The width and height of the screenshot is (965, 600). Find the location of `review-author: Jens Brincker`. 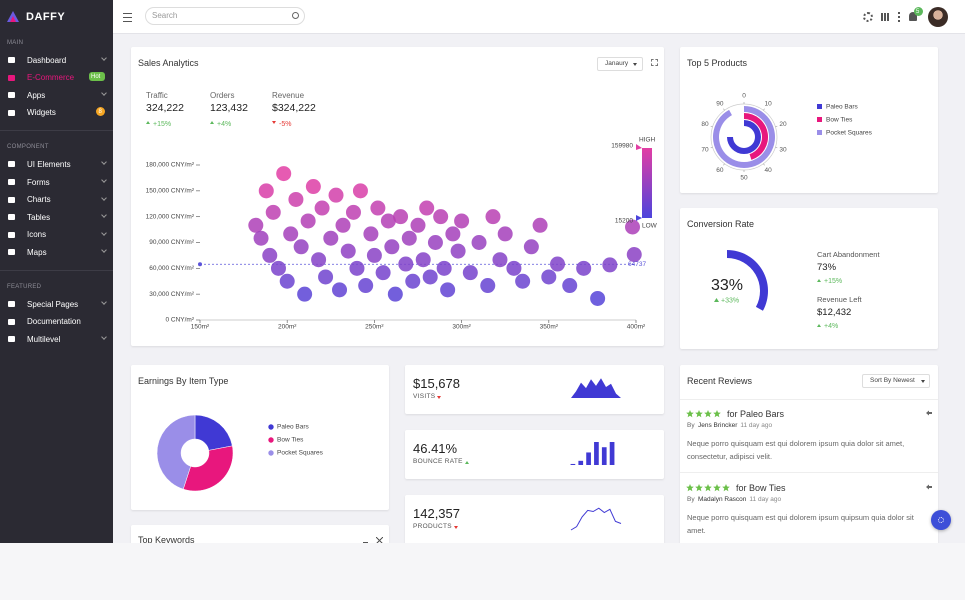

review-author: Jens Brincker is located at coordinates (718, 425).